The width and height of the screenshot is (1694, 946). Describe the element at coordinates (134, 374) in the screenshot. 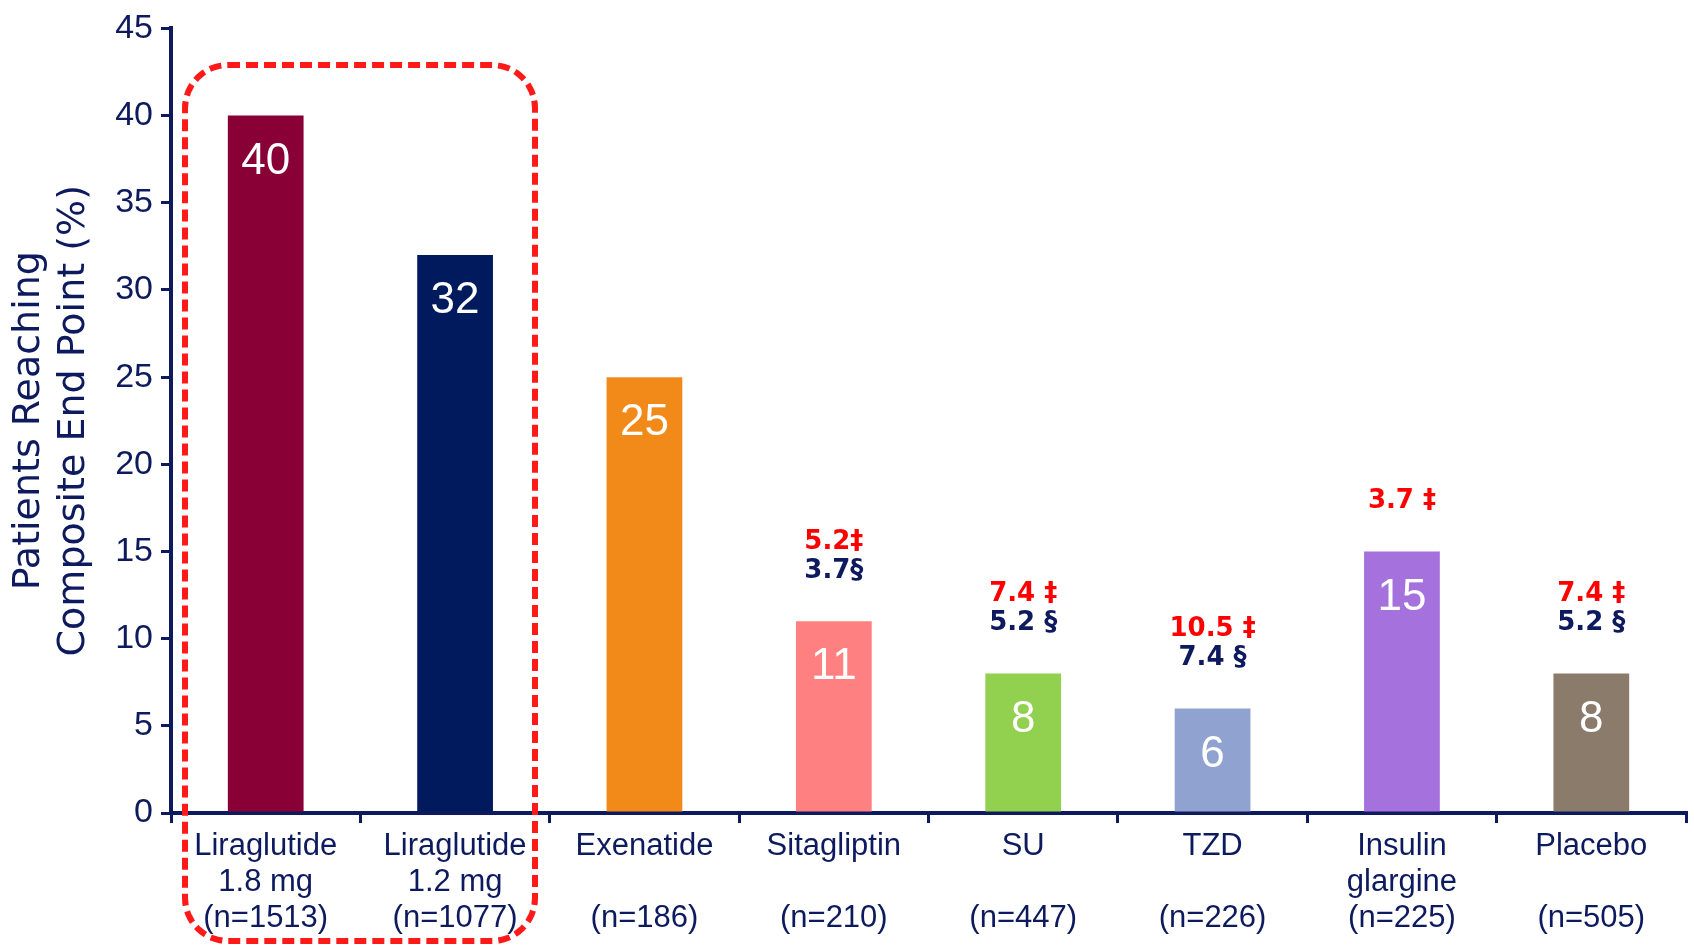

I see `y-tick-label: 25` at that location.